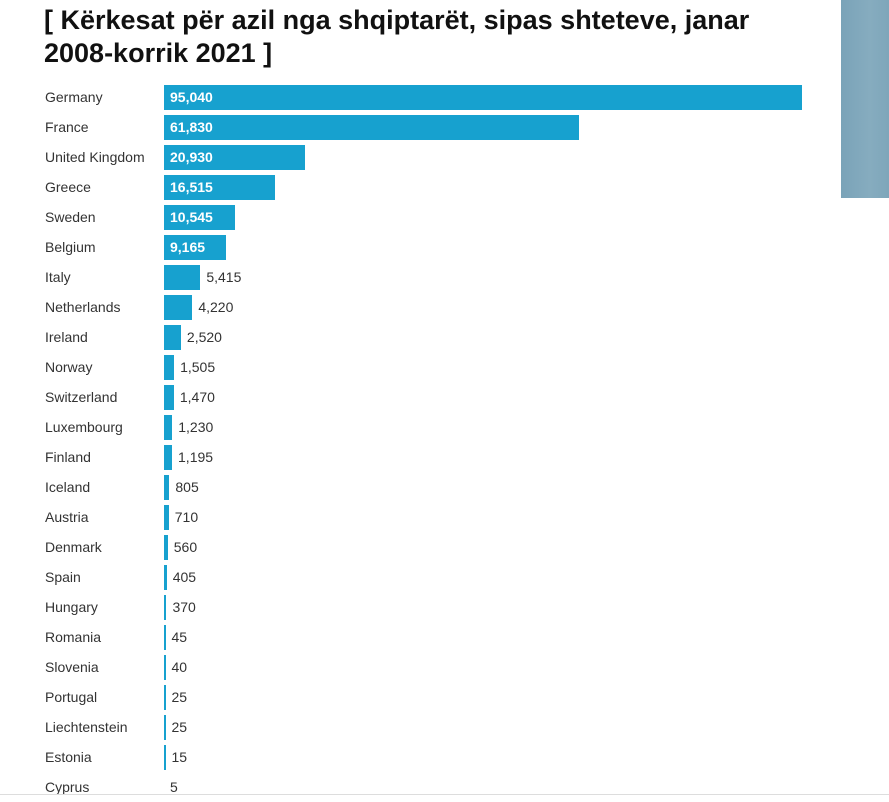 Image resolution: width=889 pixels, height=802 pixels. I want to click on value-label: 1,230, so click(195, 427).